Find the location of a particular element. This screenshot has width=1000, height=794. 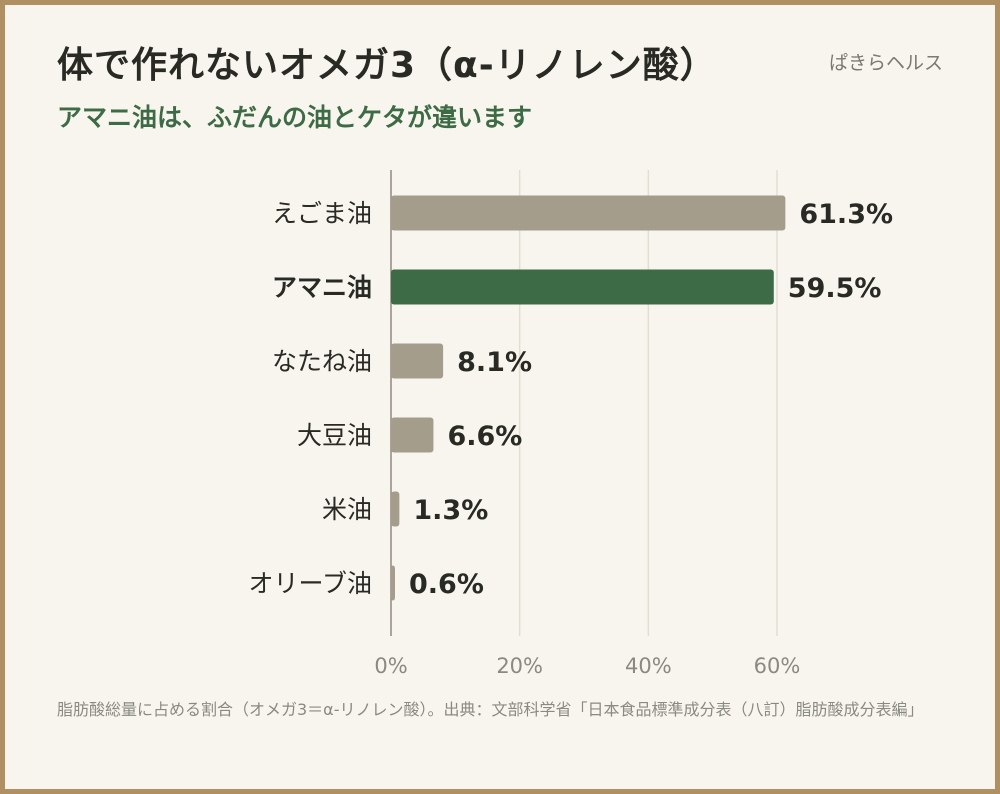

category-label: えごま油 is located at coordinates (322, 213).